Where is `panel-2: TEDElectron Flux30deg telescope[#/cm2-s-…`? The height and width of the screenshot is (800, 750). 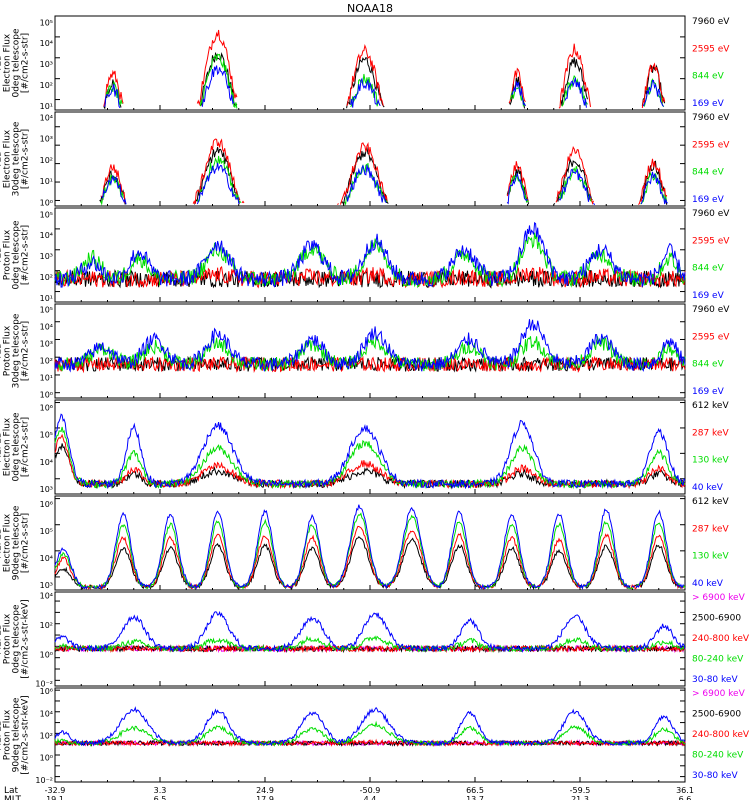
panel-2: TEDElectron Flux30deg telescope[#/cm2-s-… is located at coordinates (365, 159).